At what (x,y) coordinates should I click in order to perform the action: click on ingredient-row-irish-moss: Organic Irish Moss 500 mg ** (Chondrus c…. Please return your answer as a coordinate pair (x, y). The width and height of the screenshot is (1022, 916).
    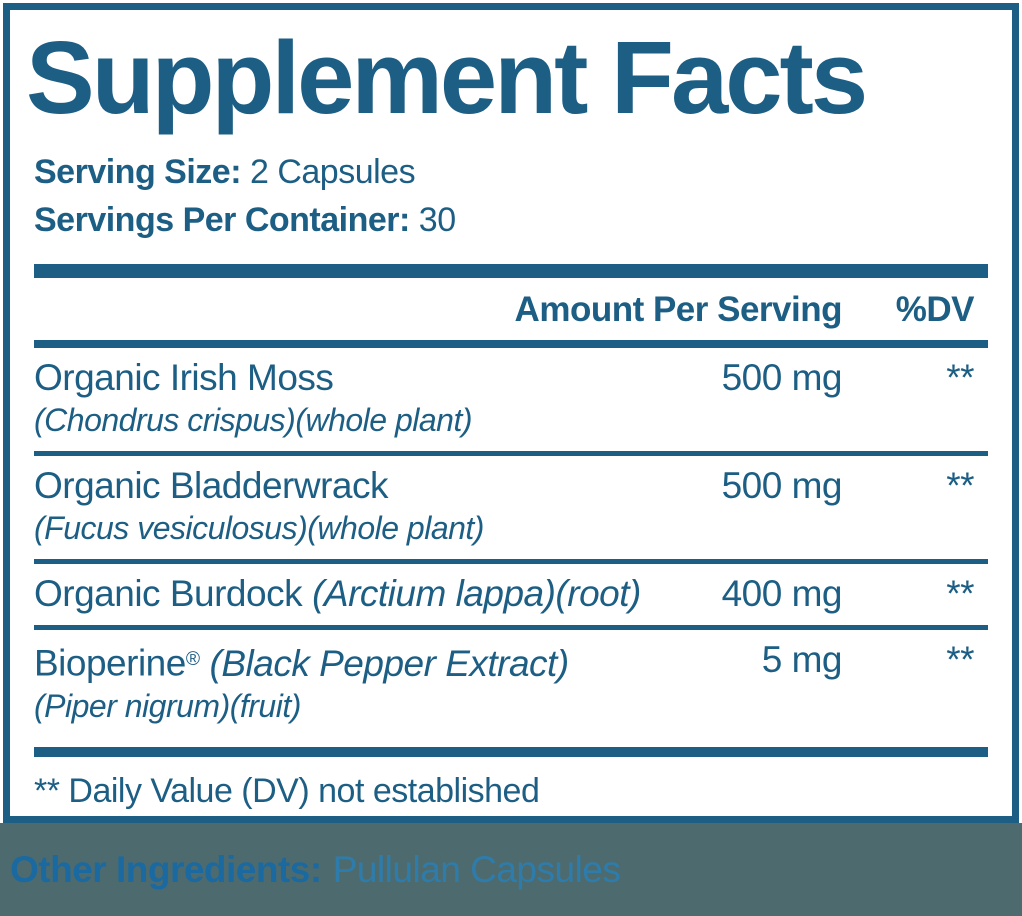
    Looking at the image, I should click on (511, 399).